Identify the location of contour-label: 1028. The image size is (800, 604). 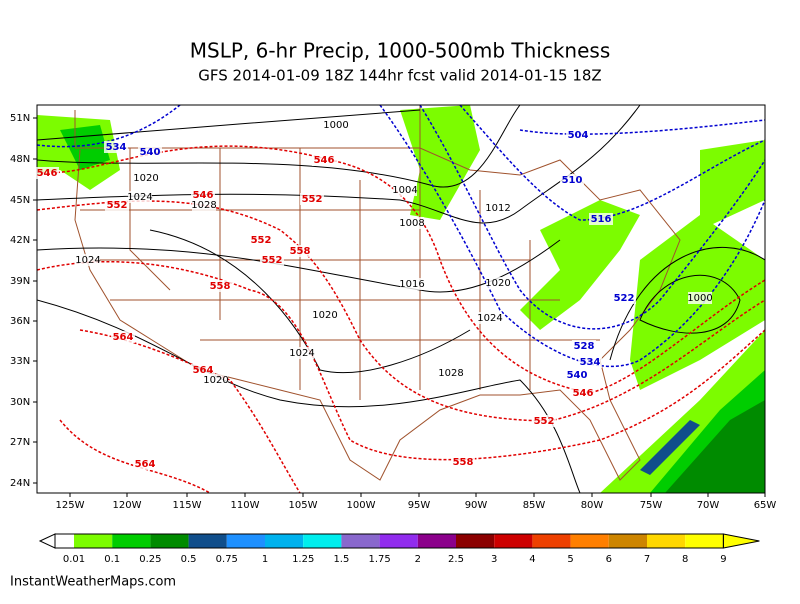
(450, 373).